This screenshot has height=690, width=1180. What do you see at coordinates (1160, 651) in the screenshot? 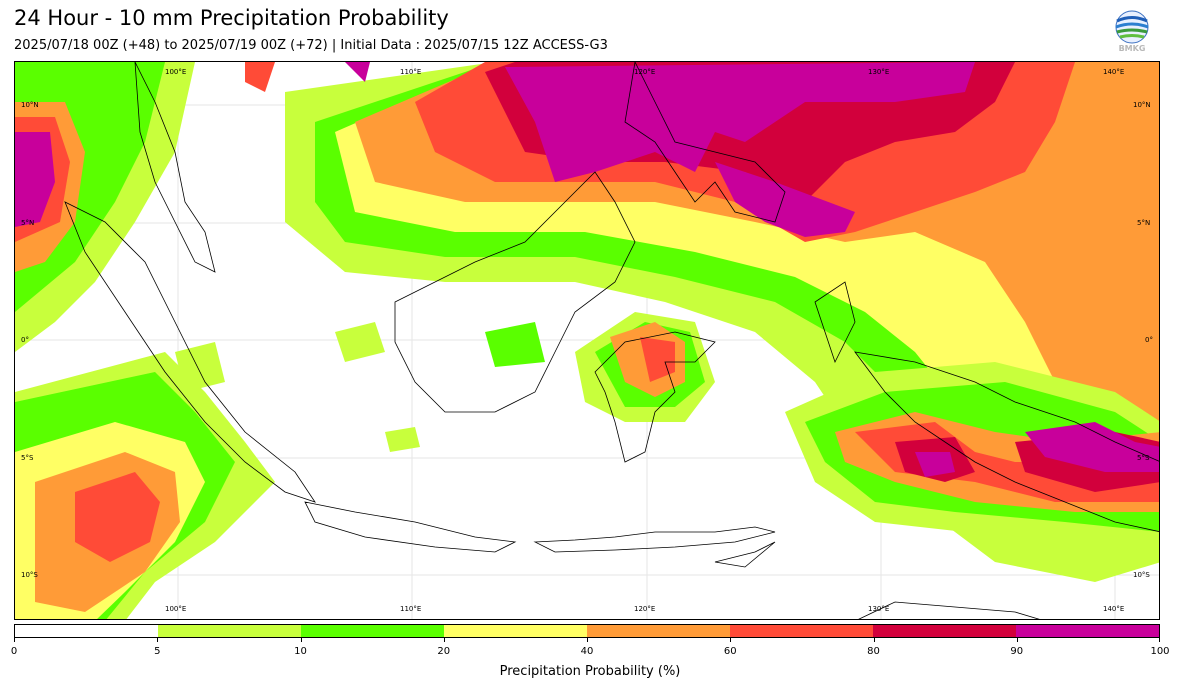
I see `colorbar-tick-label: 100` at bounding box center [1160, 651].